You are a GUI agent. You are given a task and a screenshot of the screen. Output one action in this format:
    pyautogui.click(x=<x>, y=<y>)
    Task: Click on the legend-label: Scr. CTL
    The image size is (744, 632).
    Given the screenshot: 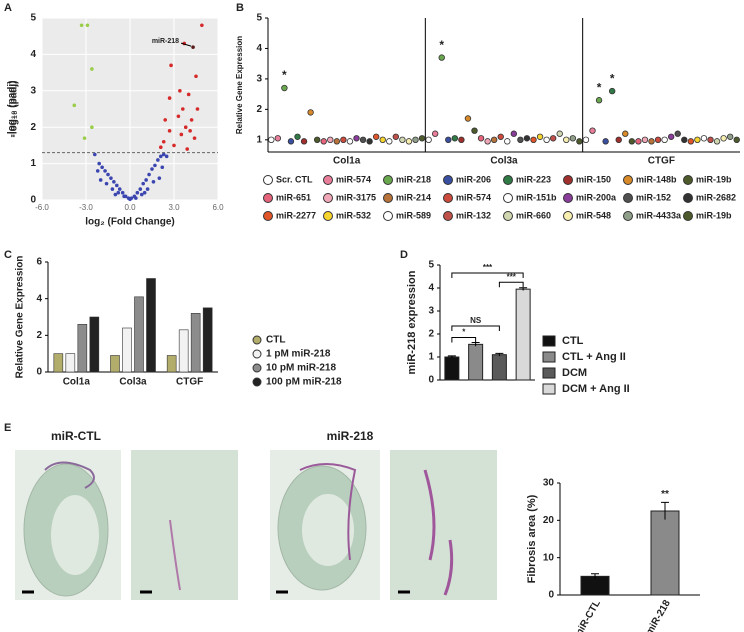 What is the action you would take?
    pyautogui.click(x=294, y=179)
    